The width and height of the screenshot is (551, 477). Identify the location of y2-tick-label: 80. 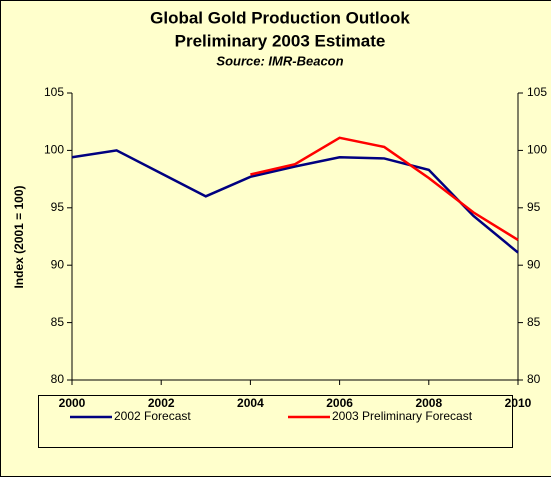
(534, 379).